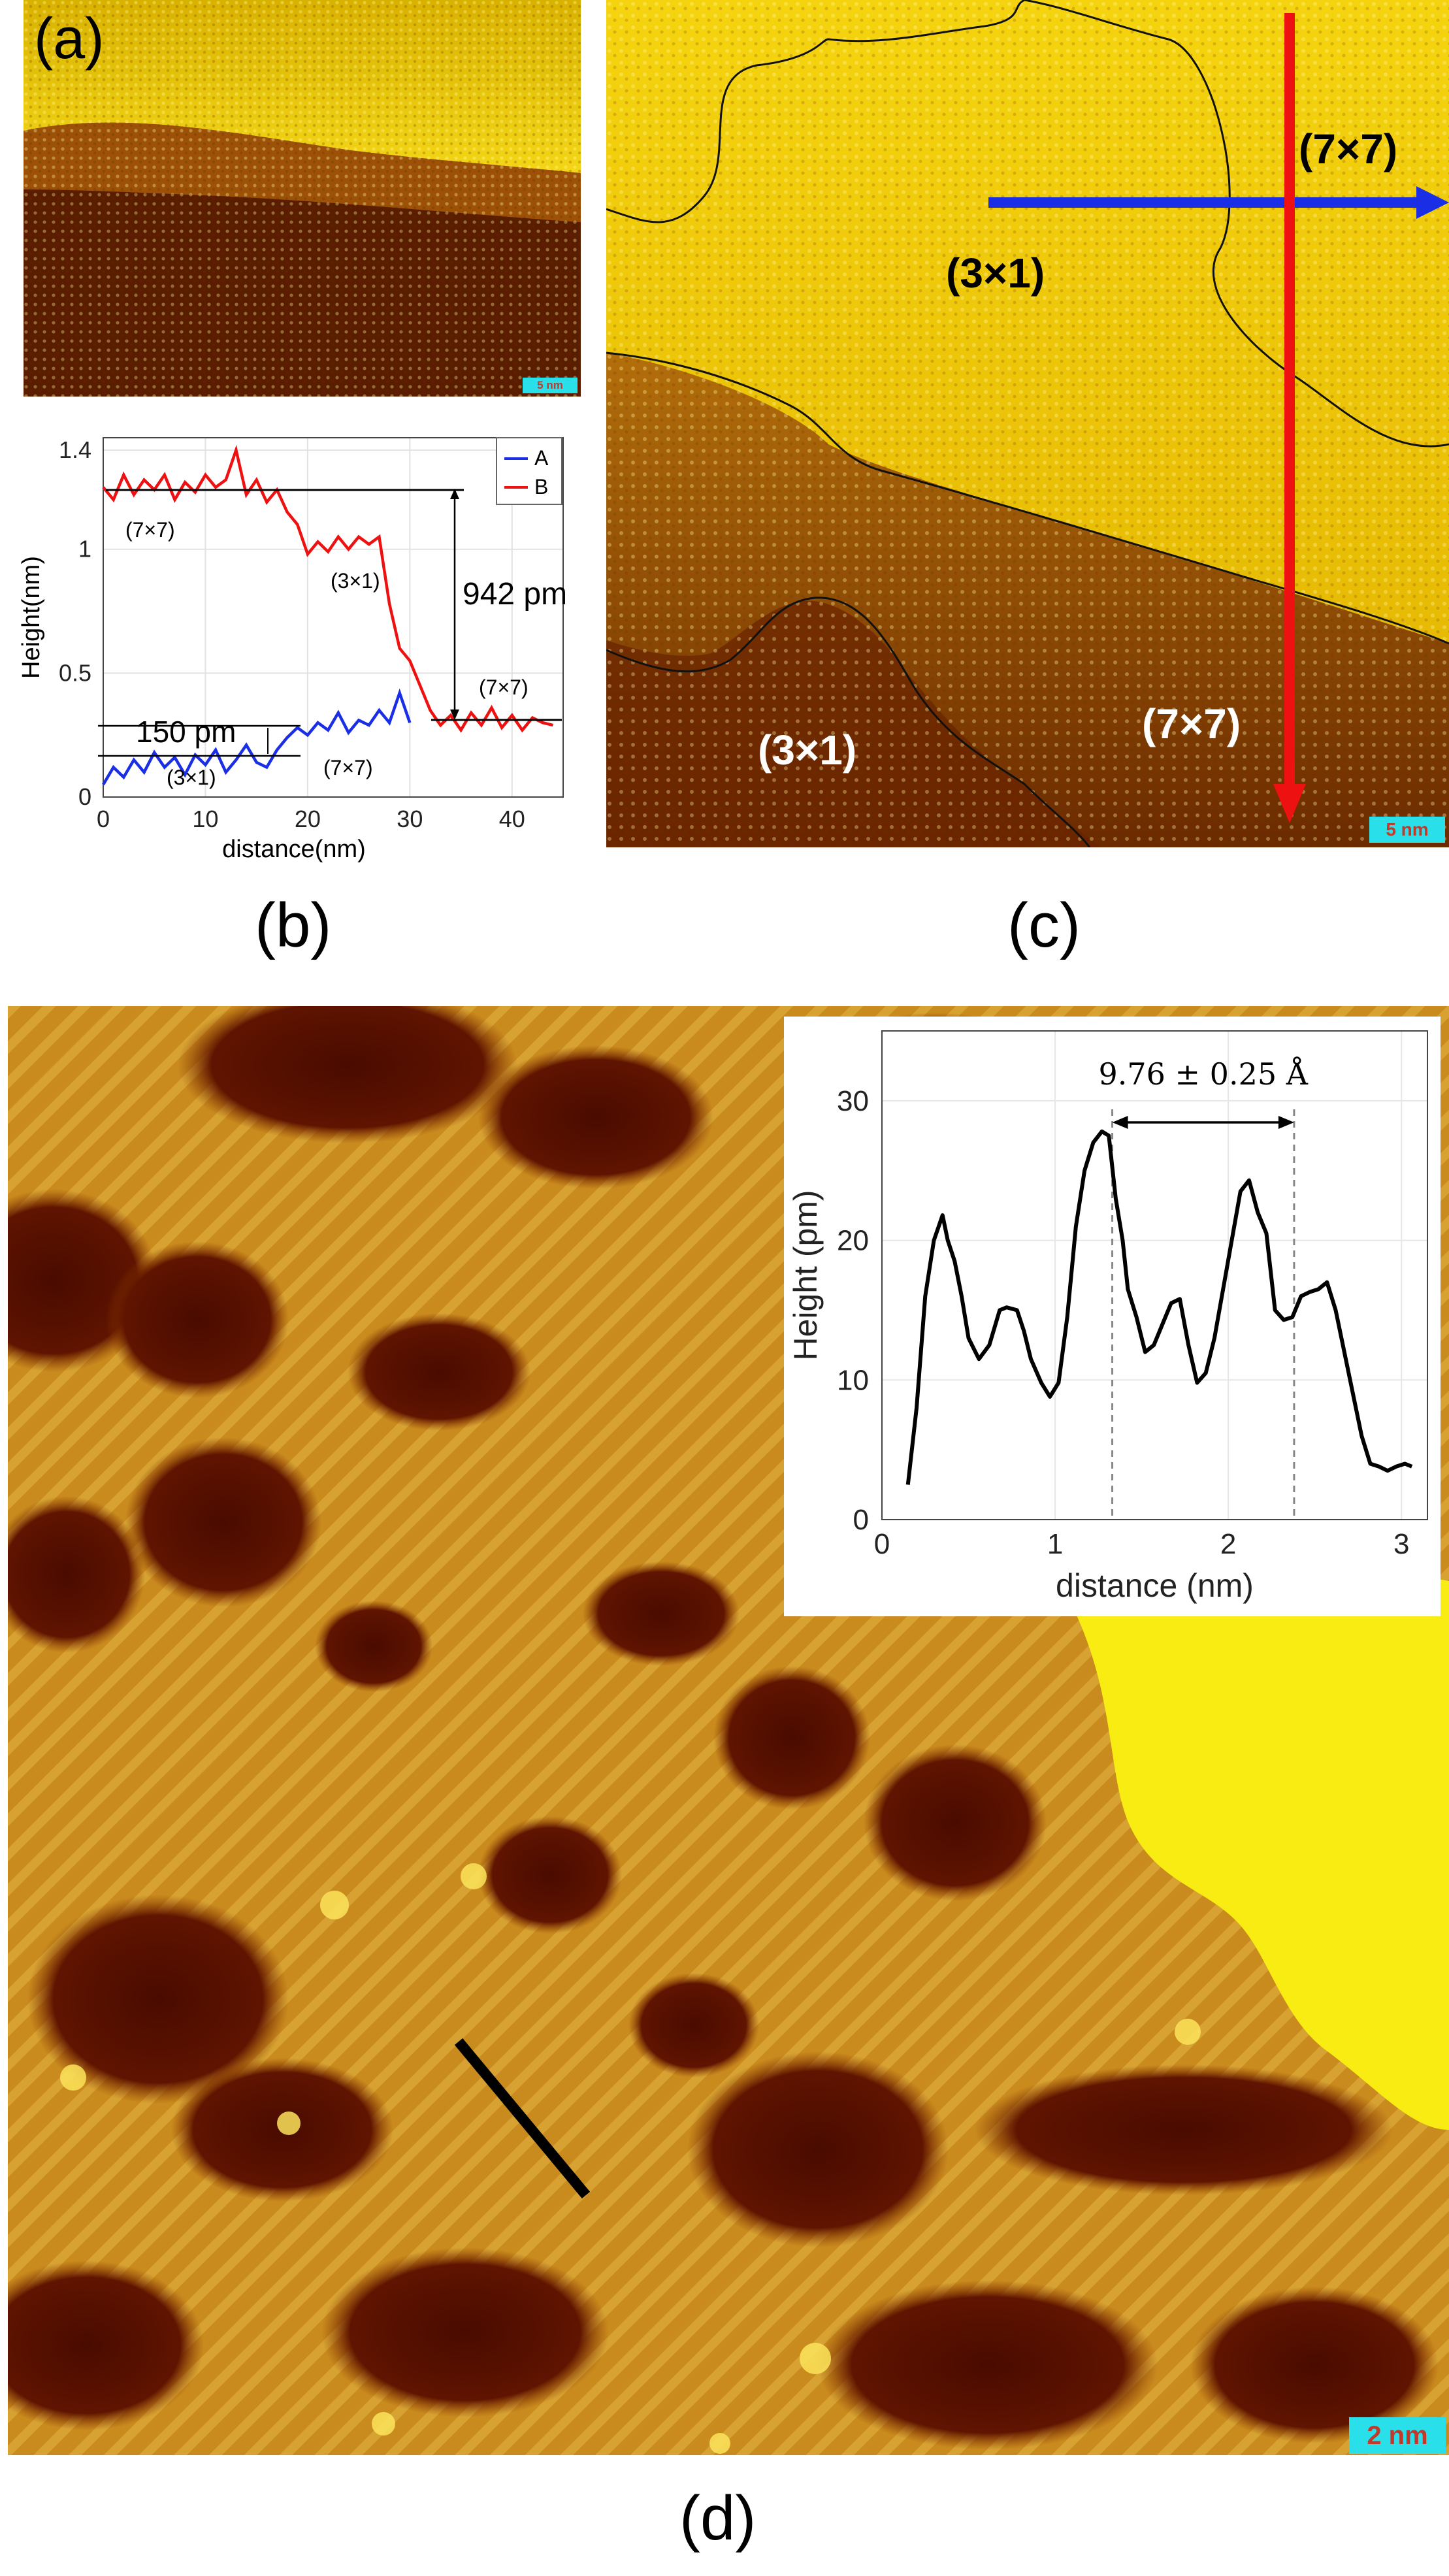 The height and width of the screenshot is (2576, 1449). Describe the element at coordinates (1155, 1585) in the screenshot. I see `inset-xlabel: distance (nm)` at that location.